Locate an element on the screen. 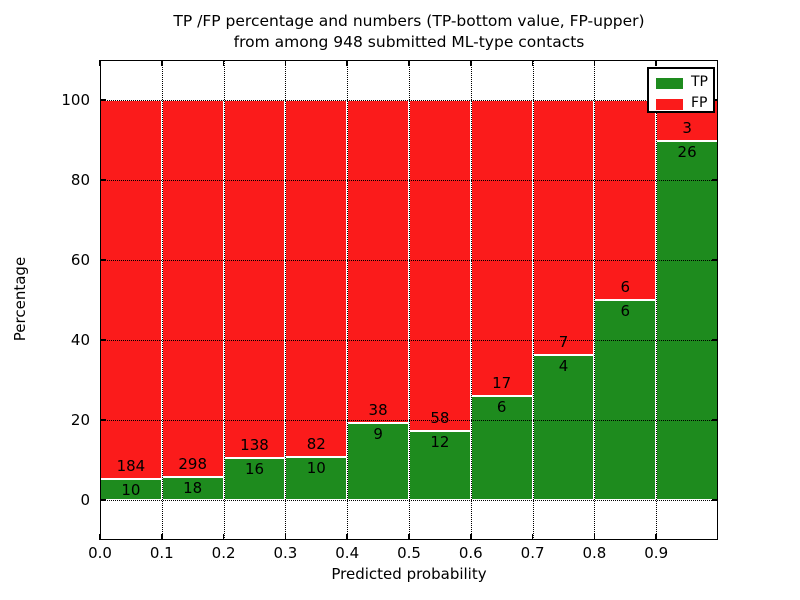 Image resolution: width=800 pixels, height=600 pixels. fp-count-label: 6 is located at coordinates (625, 287).